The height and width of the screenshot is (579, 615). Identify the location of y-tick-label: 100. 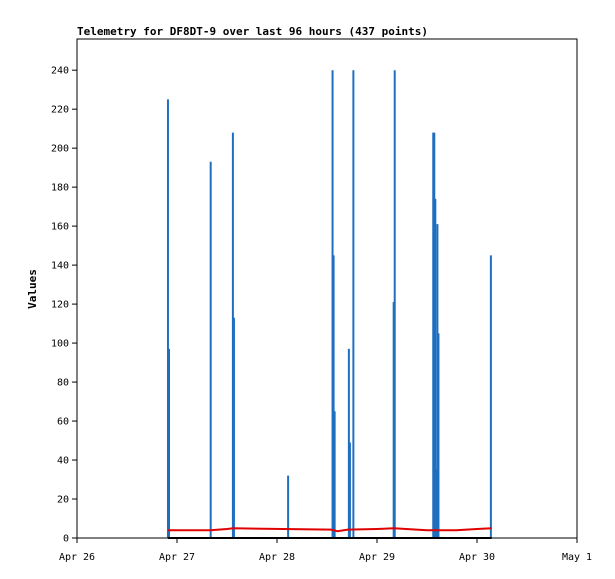
(60, 344).